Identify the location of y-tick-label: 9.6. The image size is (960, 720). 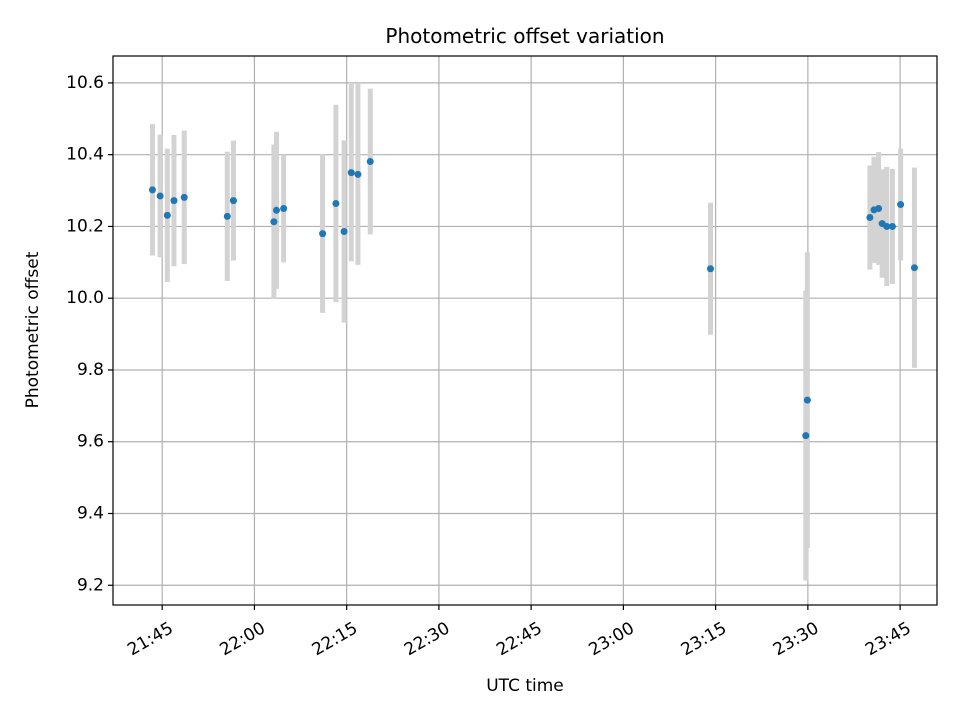
(90, 442).